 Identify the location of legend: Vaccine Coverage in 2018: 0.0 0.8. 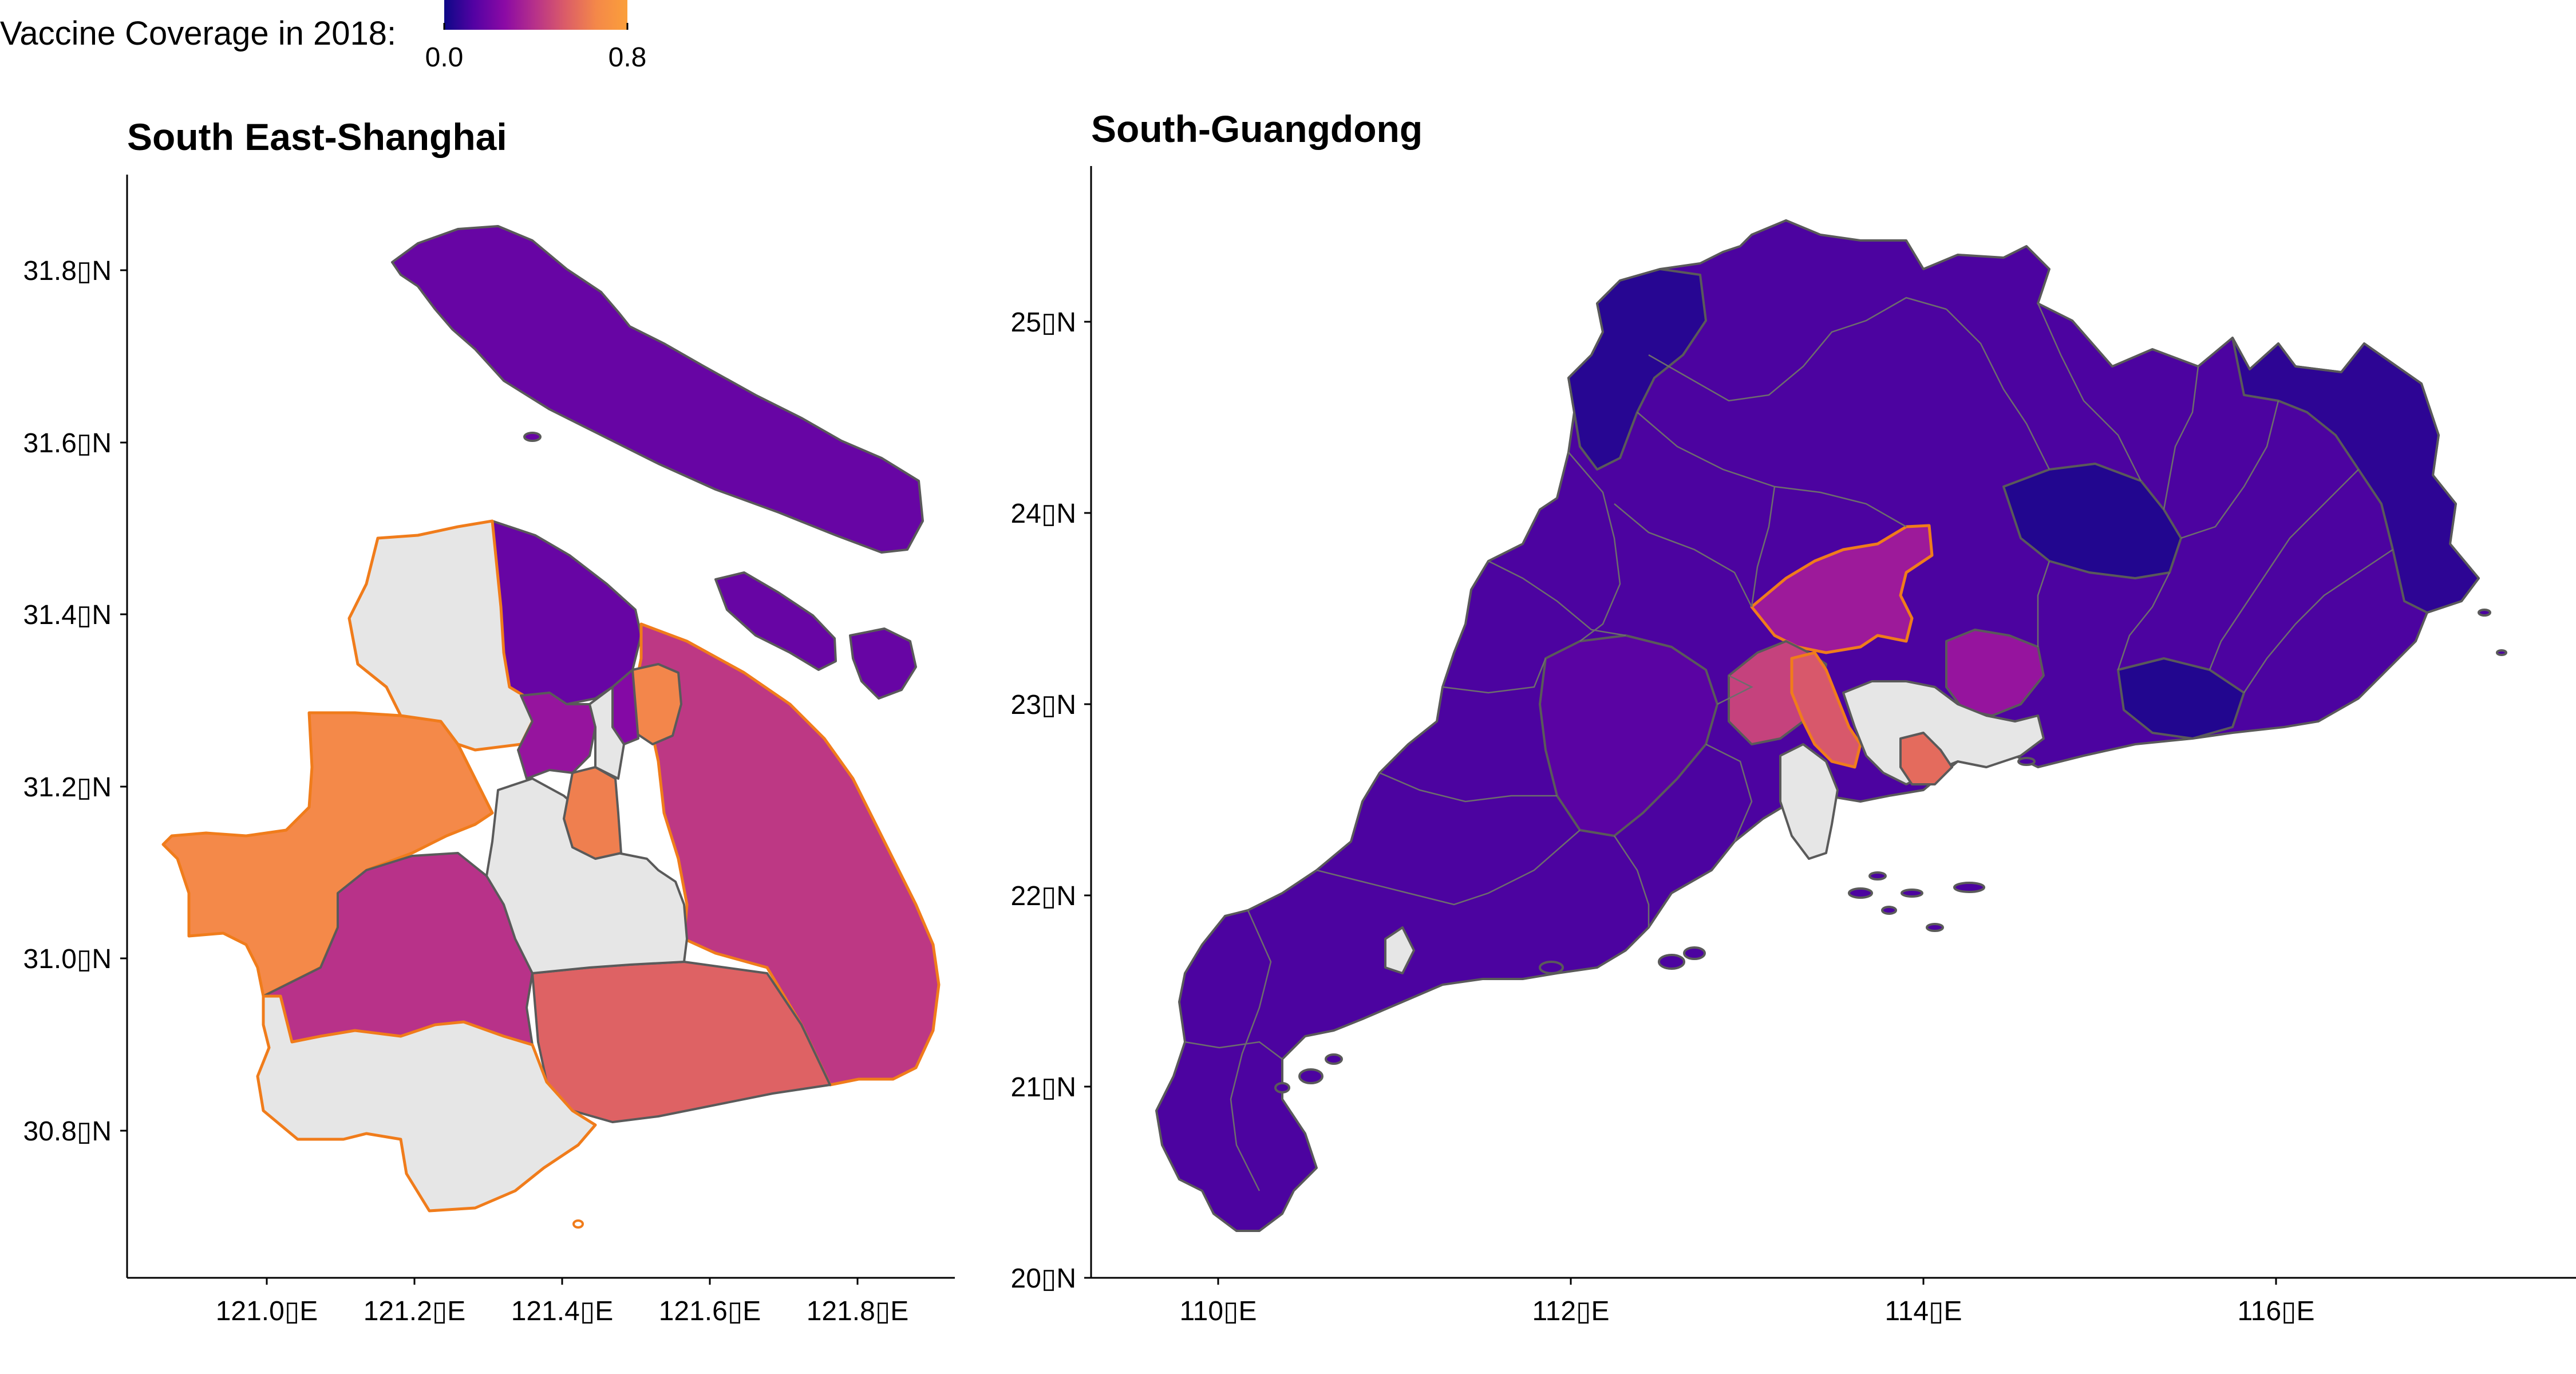
(323, 37).